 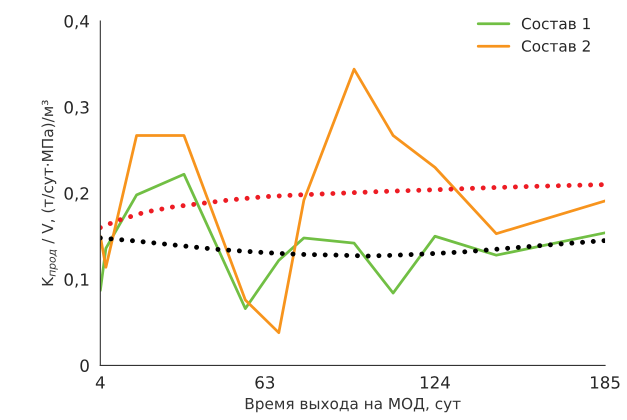 What do you see at coordinates (100, 382) in the screenshot?
I see `x-tick-label: 4` at bounding box center [100, 382].